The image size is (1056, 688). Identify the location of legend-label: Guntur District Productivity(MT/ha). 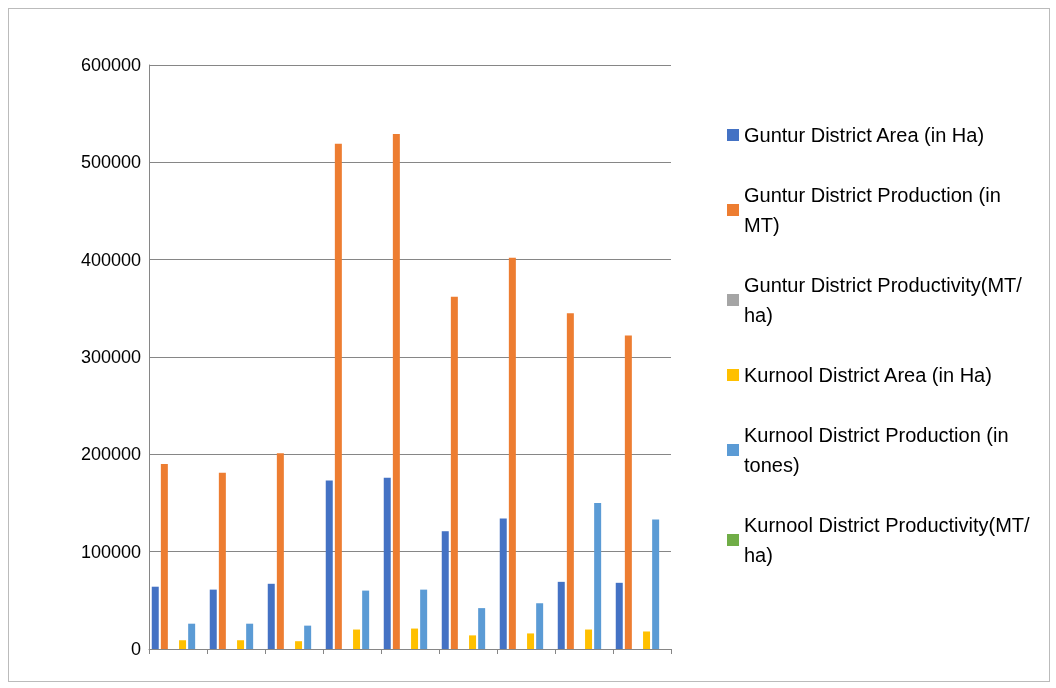
(883, 300).